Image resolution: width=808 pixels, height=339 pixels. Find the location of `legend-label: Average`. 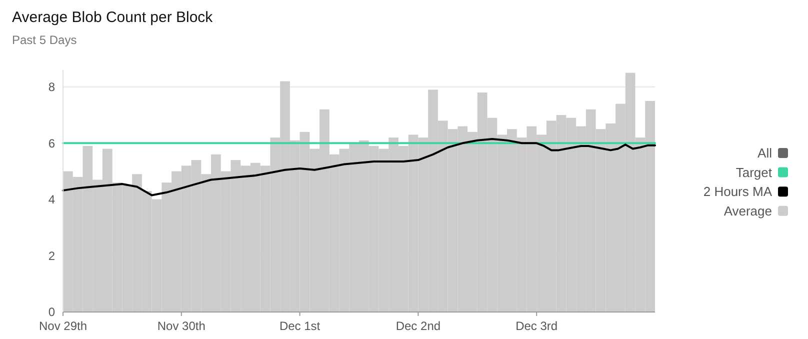

legend-label: Average is located at coordinates (748, 210).